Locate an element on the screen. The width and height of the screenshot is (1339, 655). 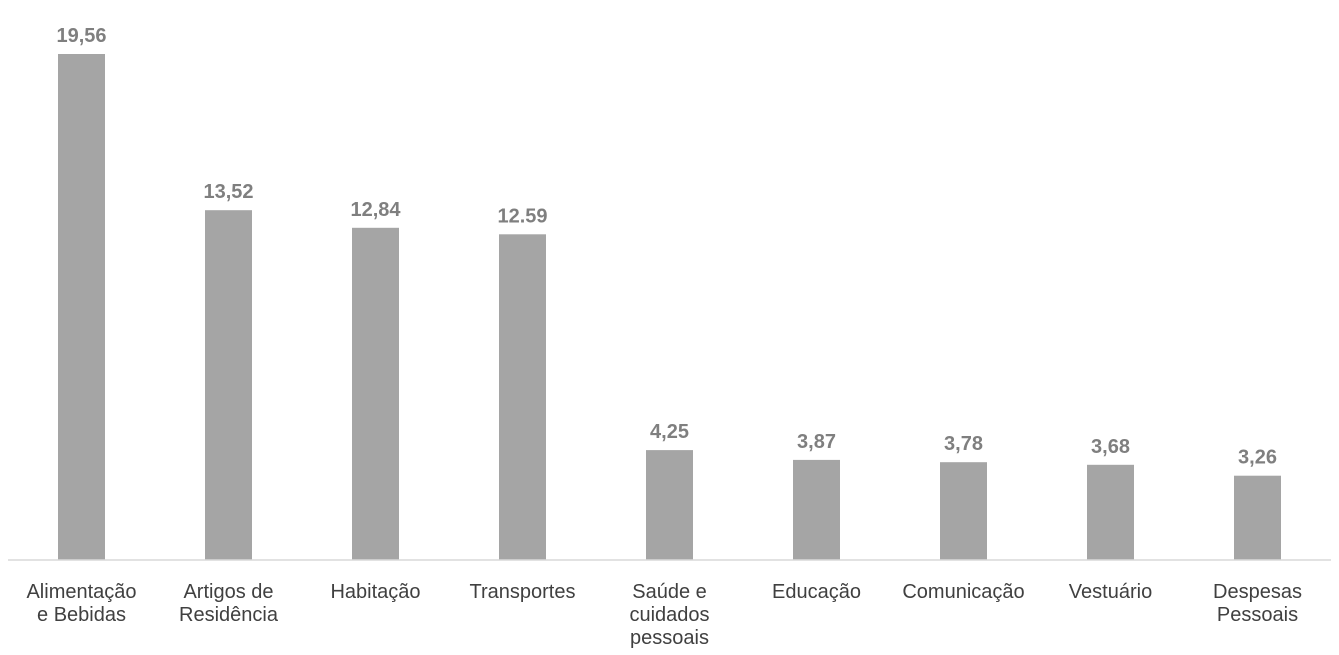
bar-comunicacao is located at coordinates (963, 511).